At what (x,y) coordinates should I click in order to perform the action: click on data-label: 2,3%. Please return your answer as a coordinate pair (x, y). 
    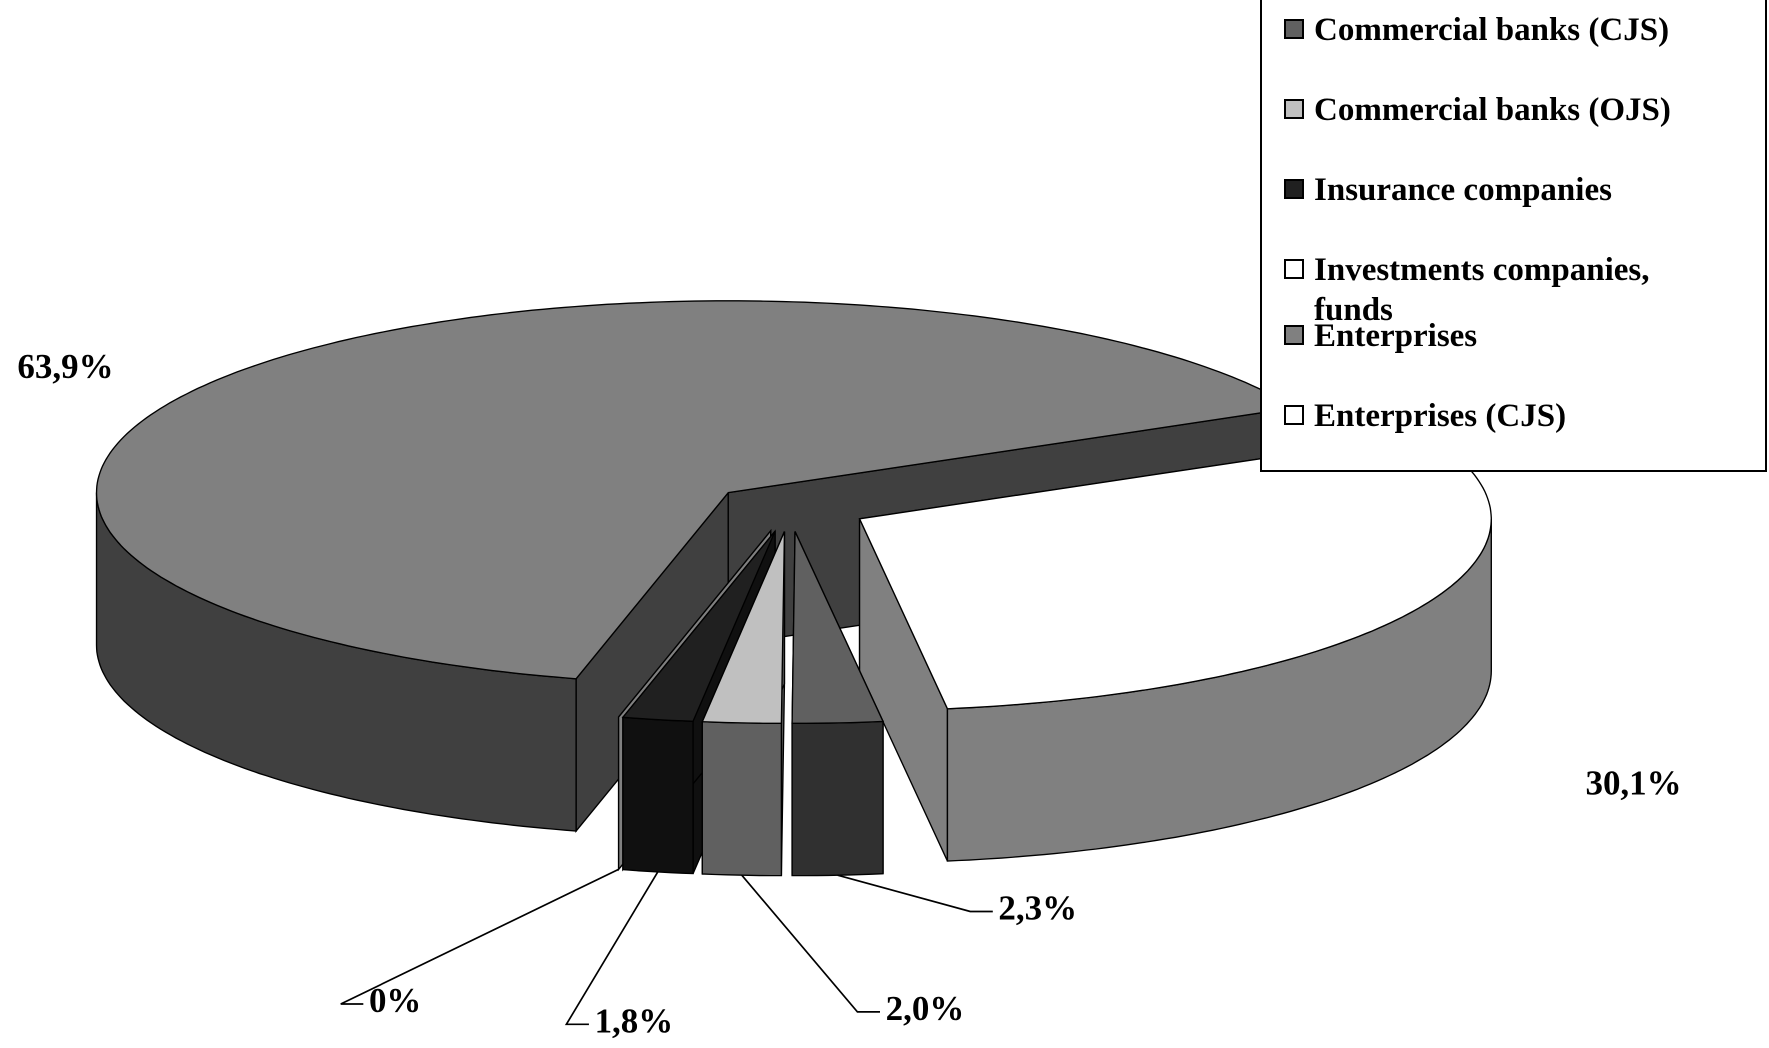
    Looking at the image, I should click on (1037, 908).